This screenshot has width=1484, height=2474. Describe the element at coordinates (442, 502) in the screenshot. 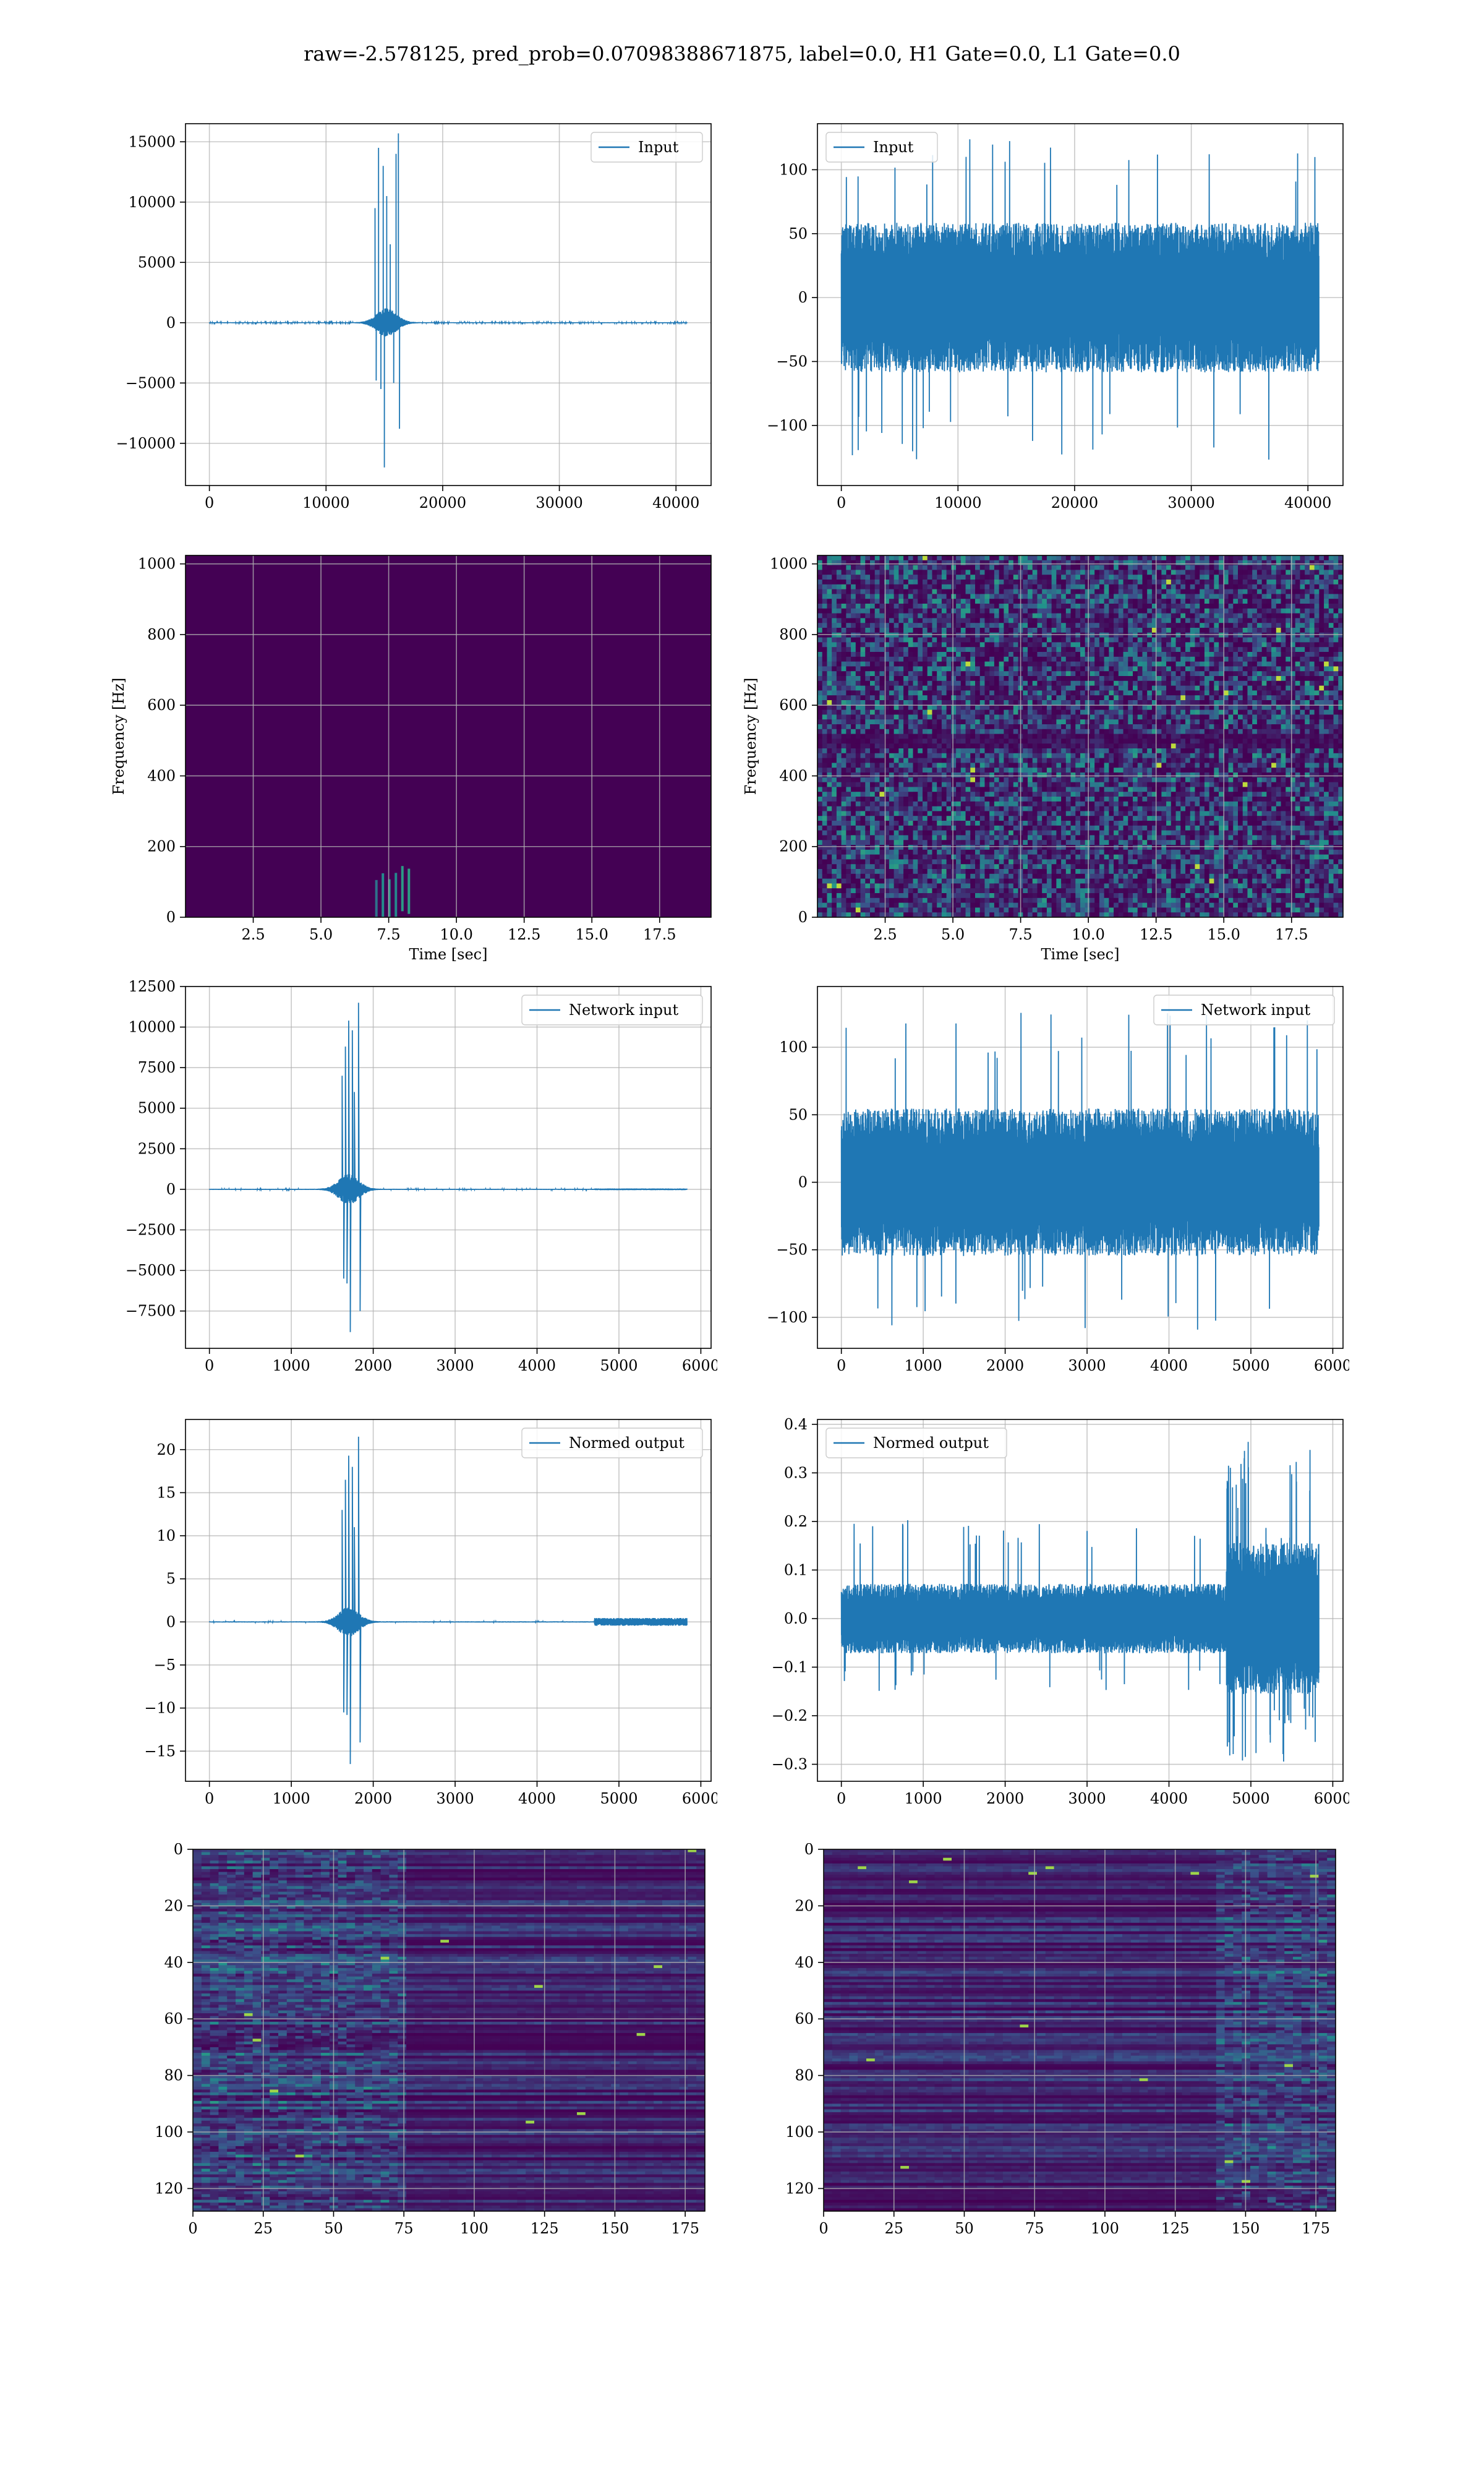

I see `x-tick-label: 20000` at that location.